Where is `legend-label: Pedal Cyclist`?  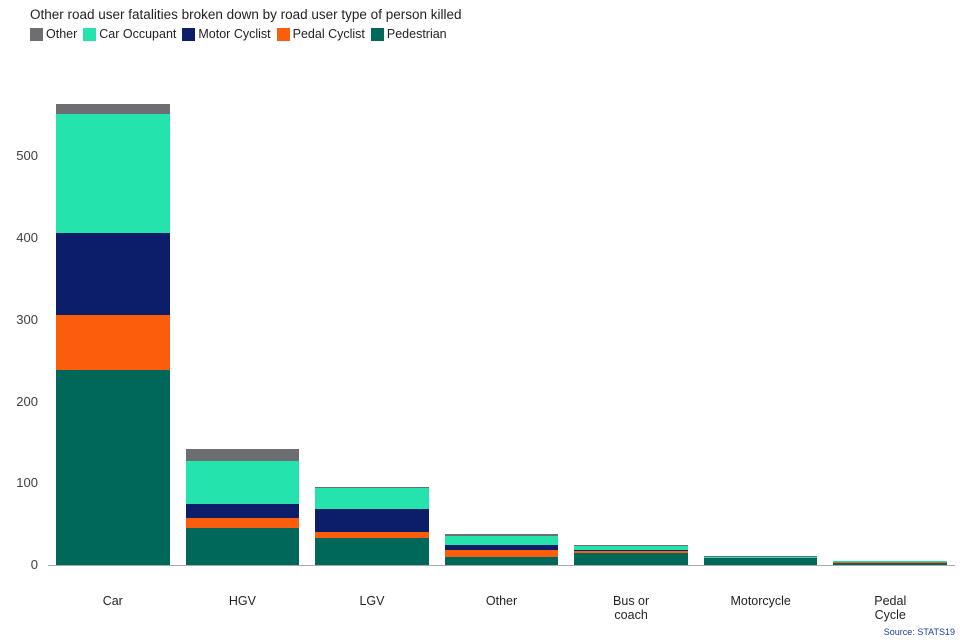 legend-label: Pedal Cyclist is located at coordinates (328, 34).